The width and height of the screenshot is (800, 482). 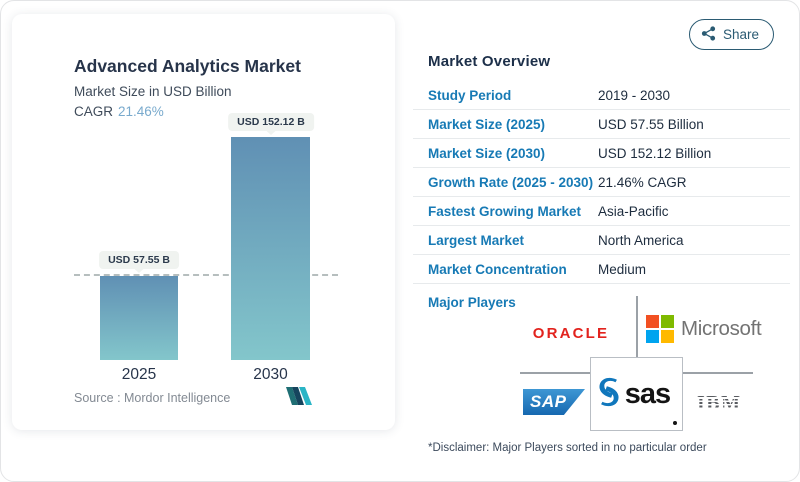 What do you see at coordinates (641, 240) in the screenshot?
I see `row-value: North America` at bounding box center [641, 240].